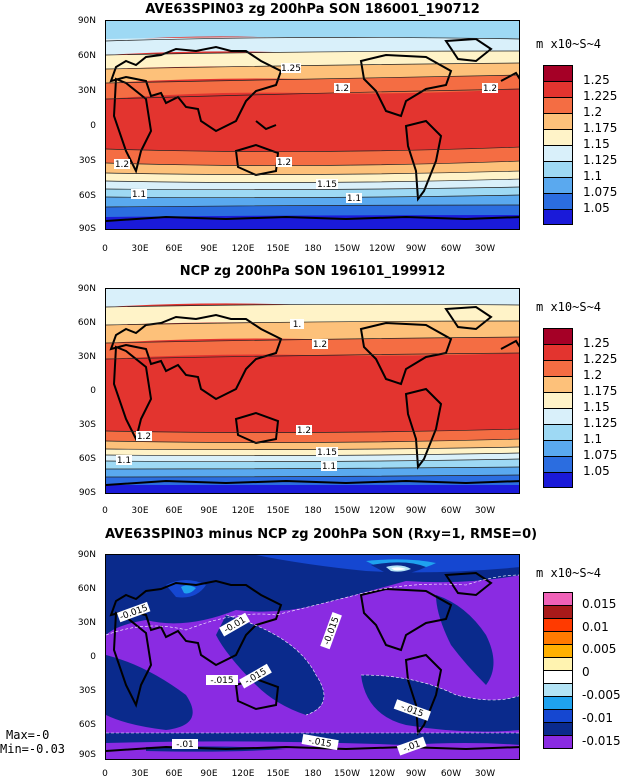 The image size is (626, 782). What do you see at coordinates (598, 718) in the screenshot?
I see `colorbar-label: -0.01` at bounding box center [598, 718].